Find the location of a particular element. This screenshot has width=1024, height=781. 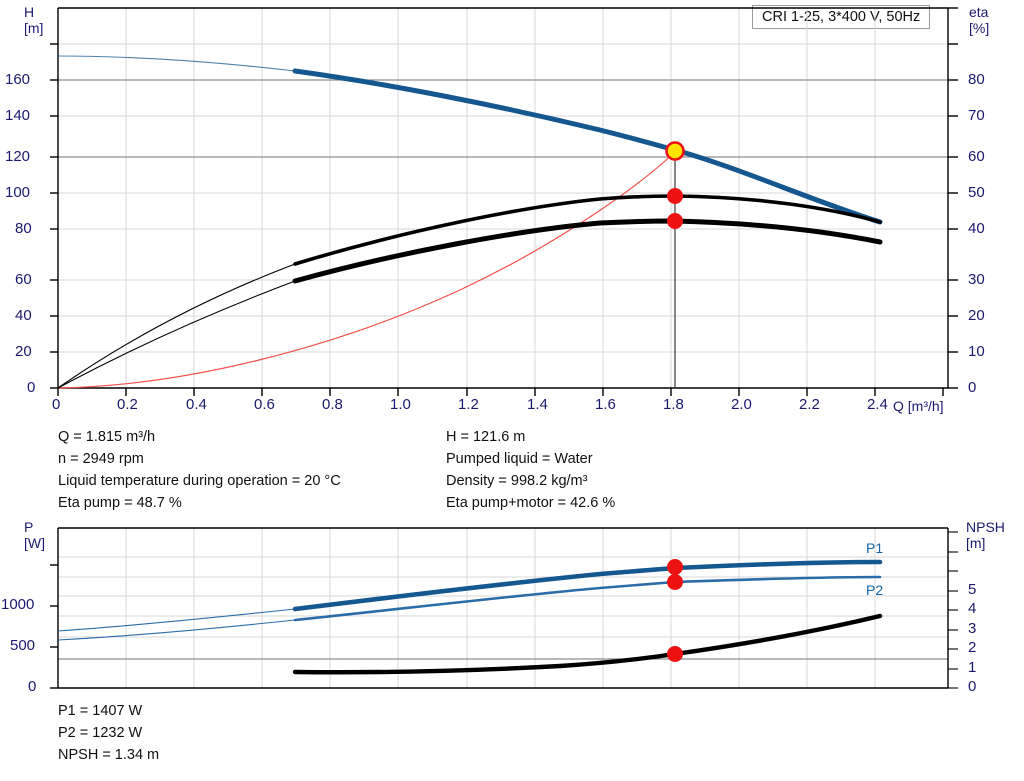

duty-marker-efficiency-pump is located at coordinates (675, 196).